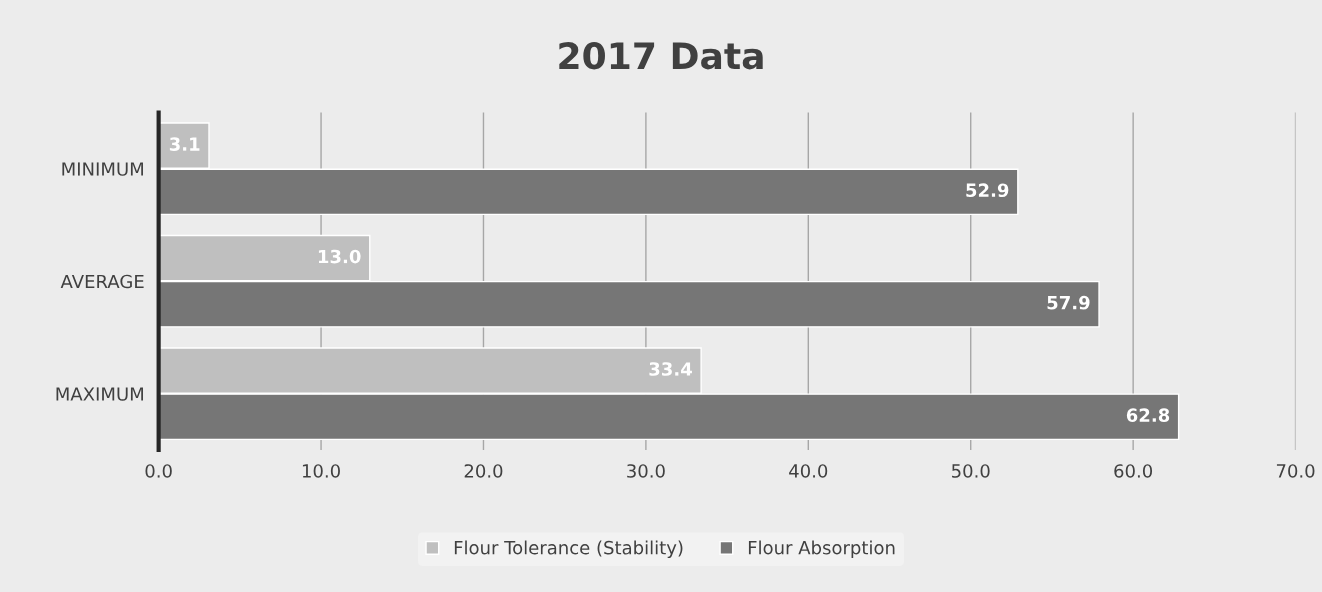  Describe the element at coordinates (483, 471) in the screenshot. I see `x-tick-label: 20.0` at that location.